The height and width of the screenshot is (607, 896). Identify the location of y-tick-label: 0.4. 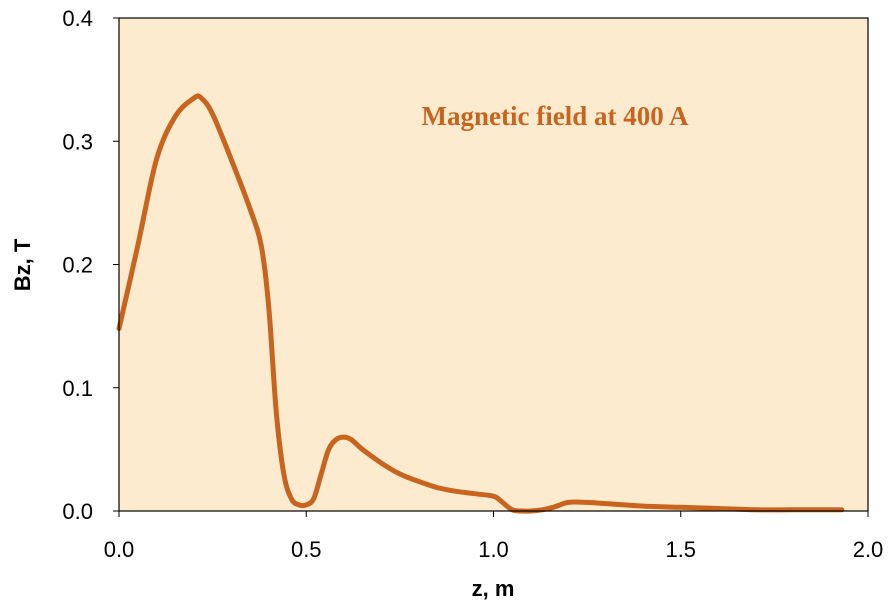
(77, 18).